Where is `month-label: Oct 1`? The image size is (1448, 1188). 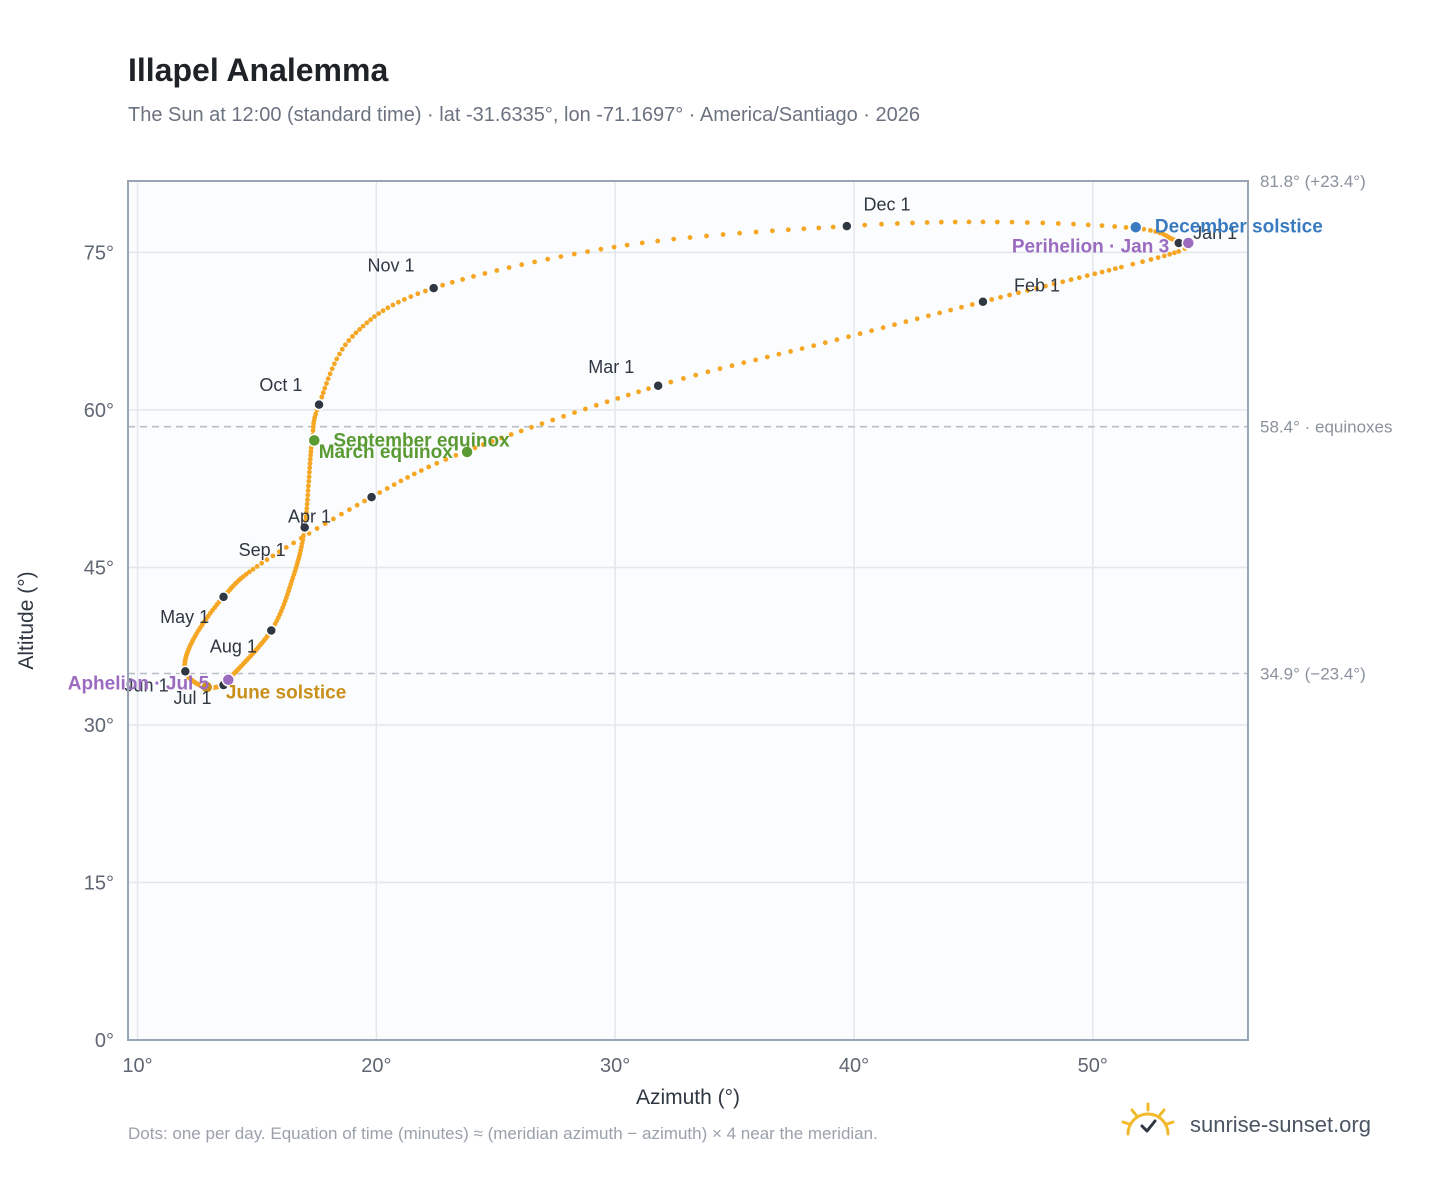 month-label: Oct 1 is located at coordinates (280, 385).